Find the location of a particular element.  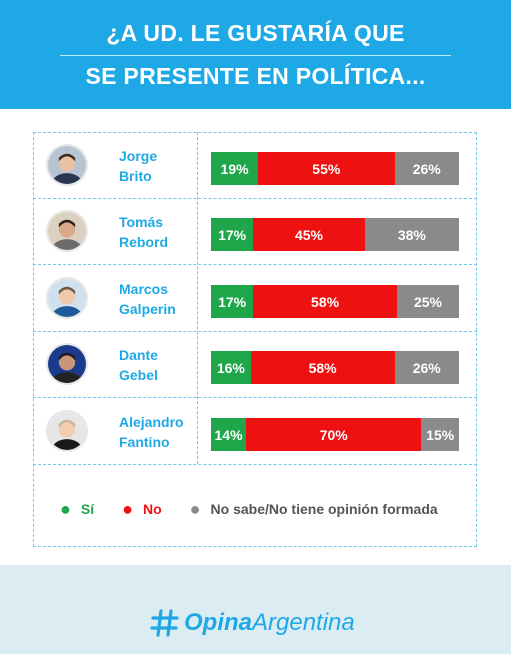

legend-item-ns: ● No sabe/No tiene opinión formada is located at coordinates (314, 509).